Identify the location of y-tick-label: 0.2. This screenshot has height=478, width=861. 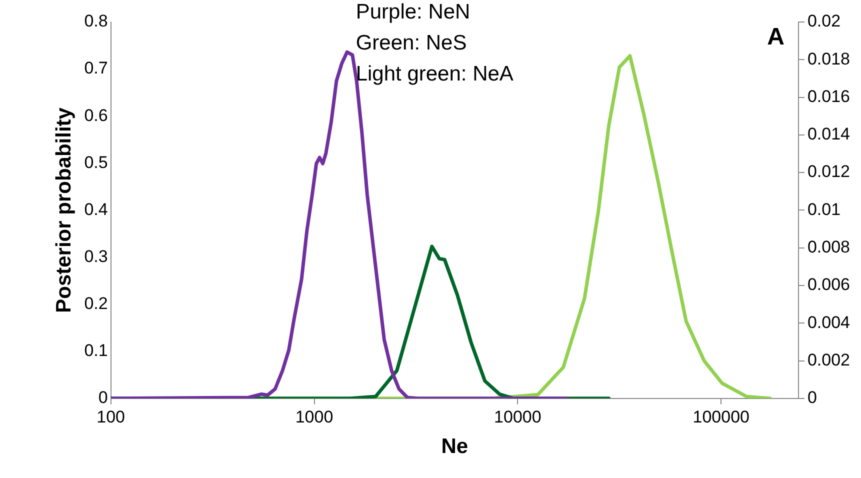
(96, 303).